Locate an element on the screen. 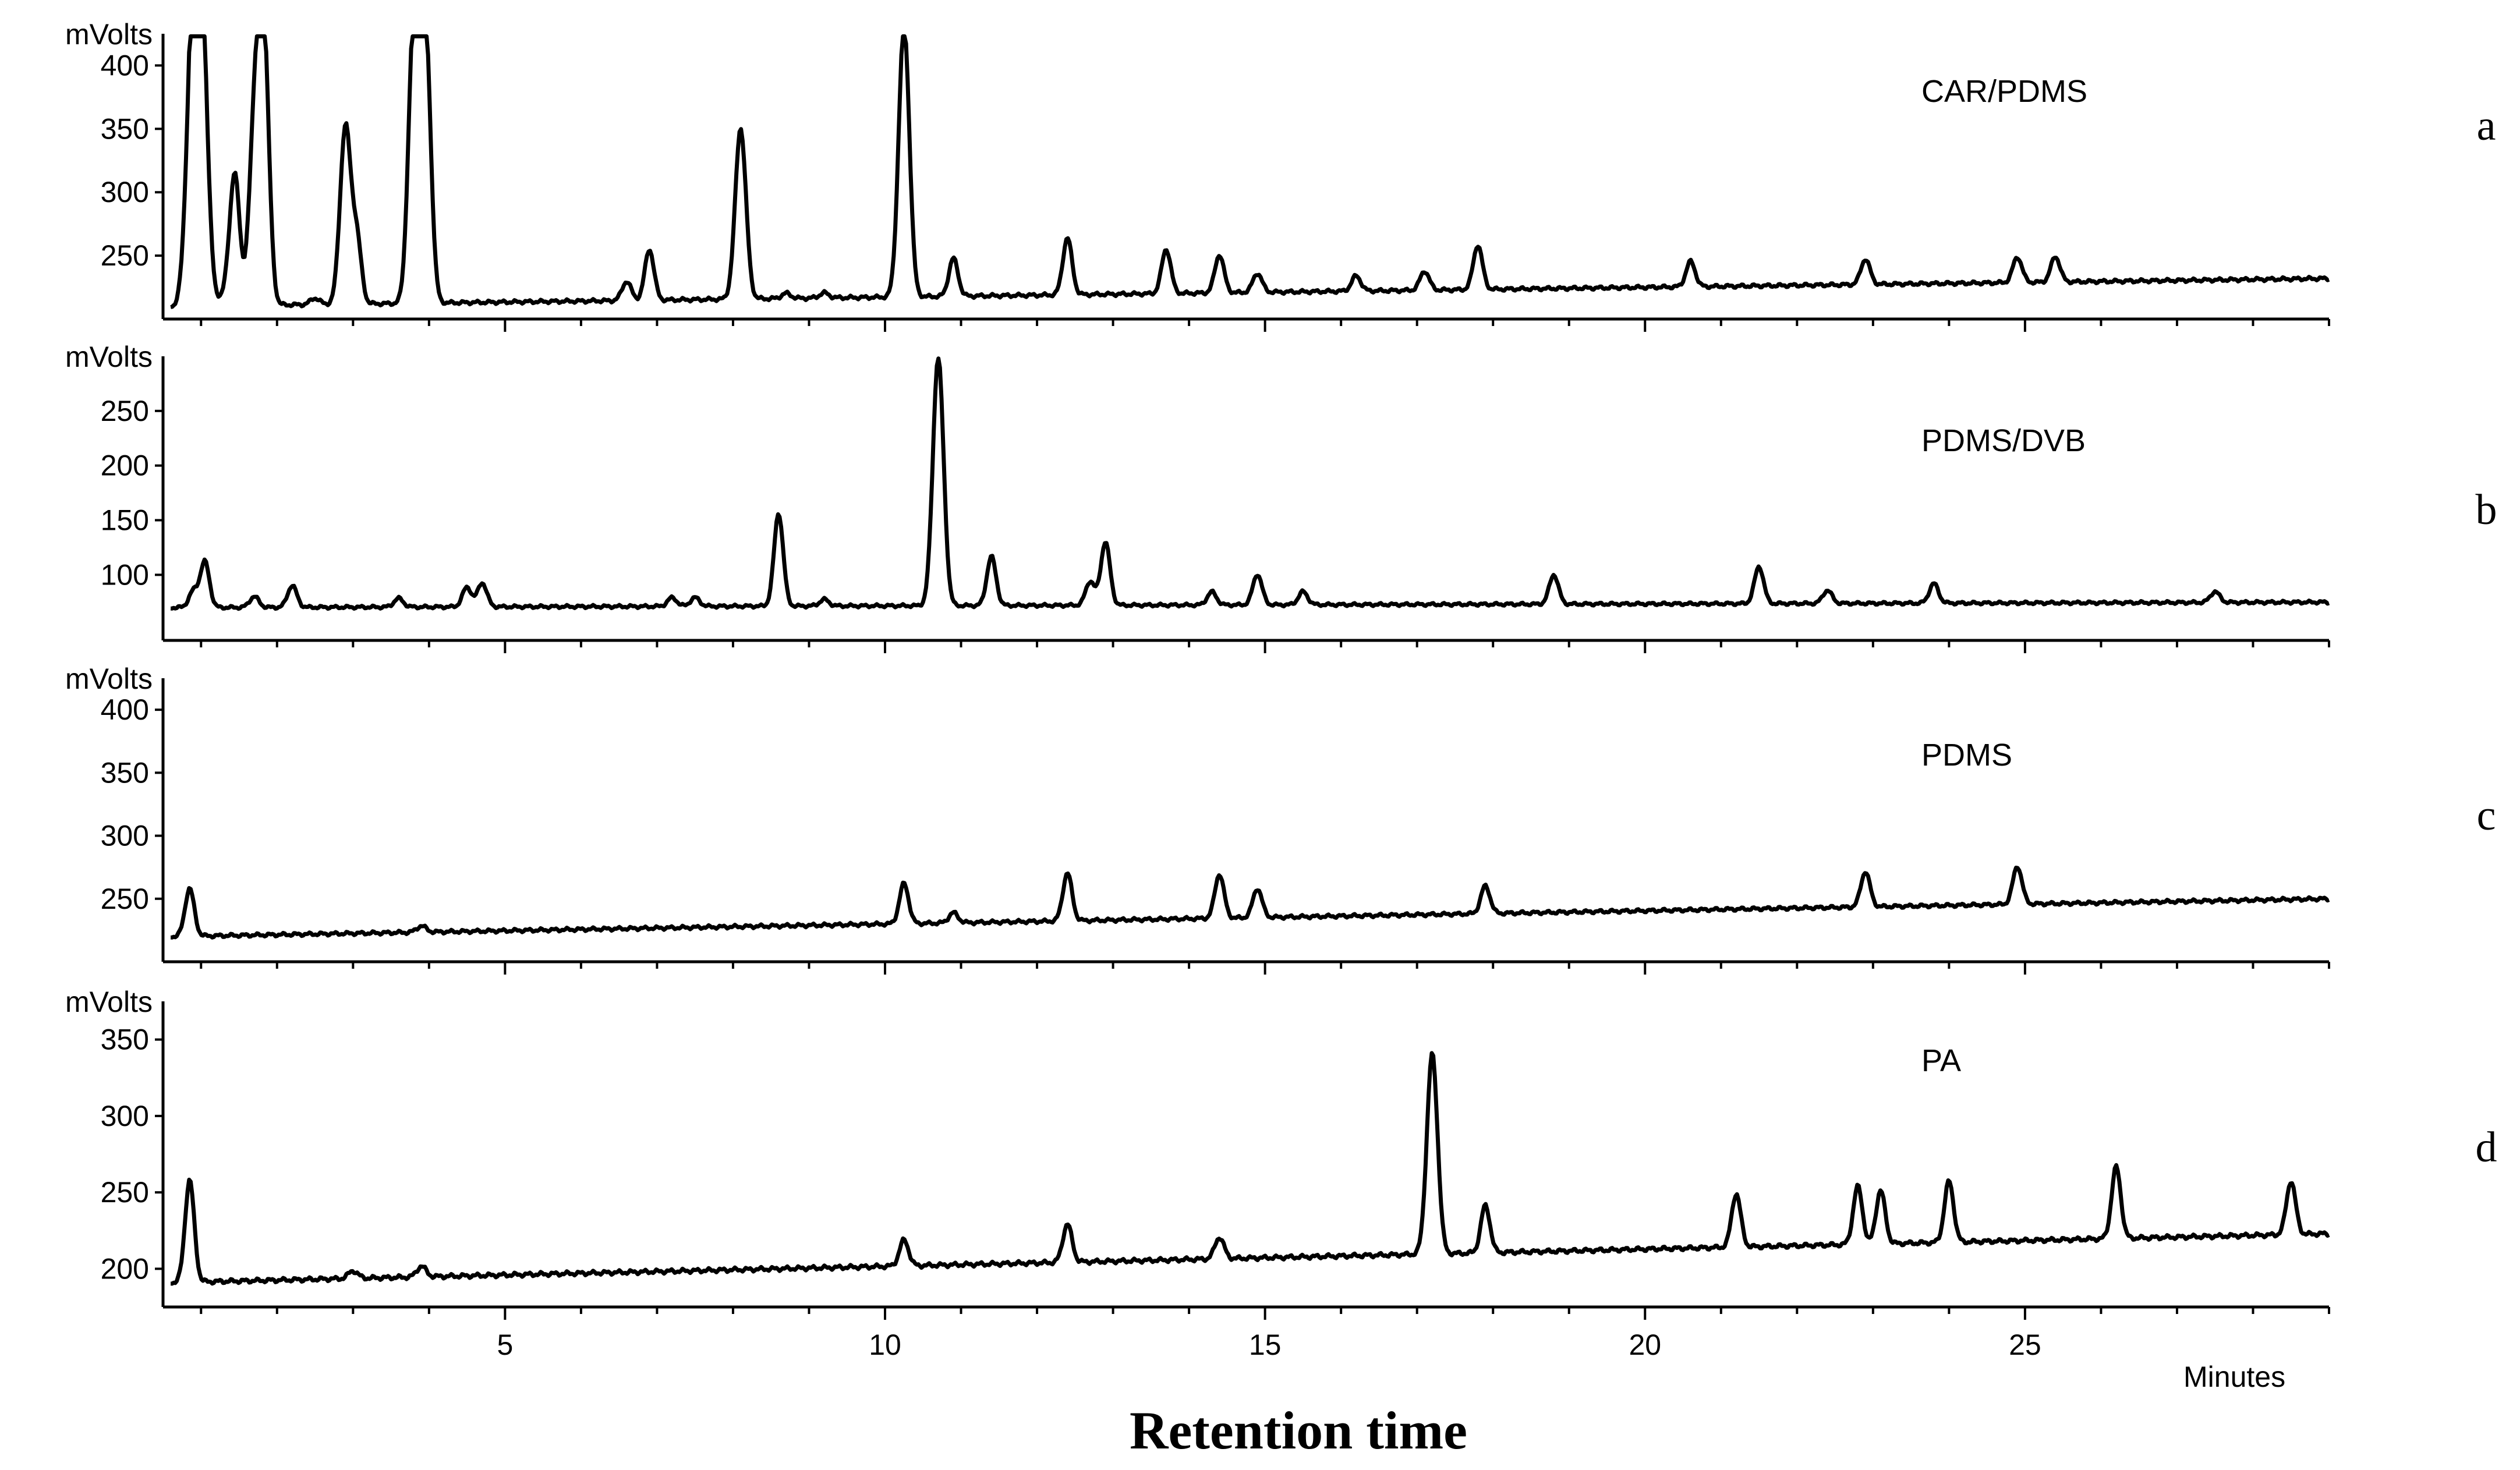 The height and width of the screenshot is (1470, 2520). trace-line-b is located at coordinates (1250, 483).